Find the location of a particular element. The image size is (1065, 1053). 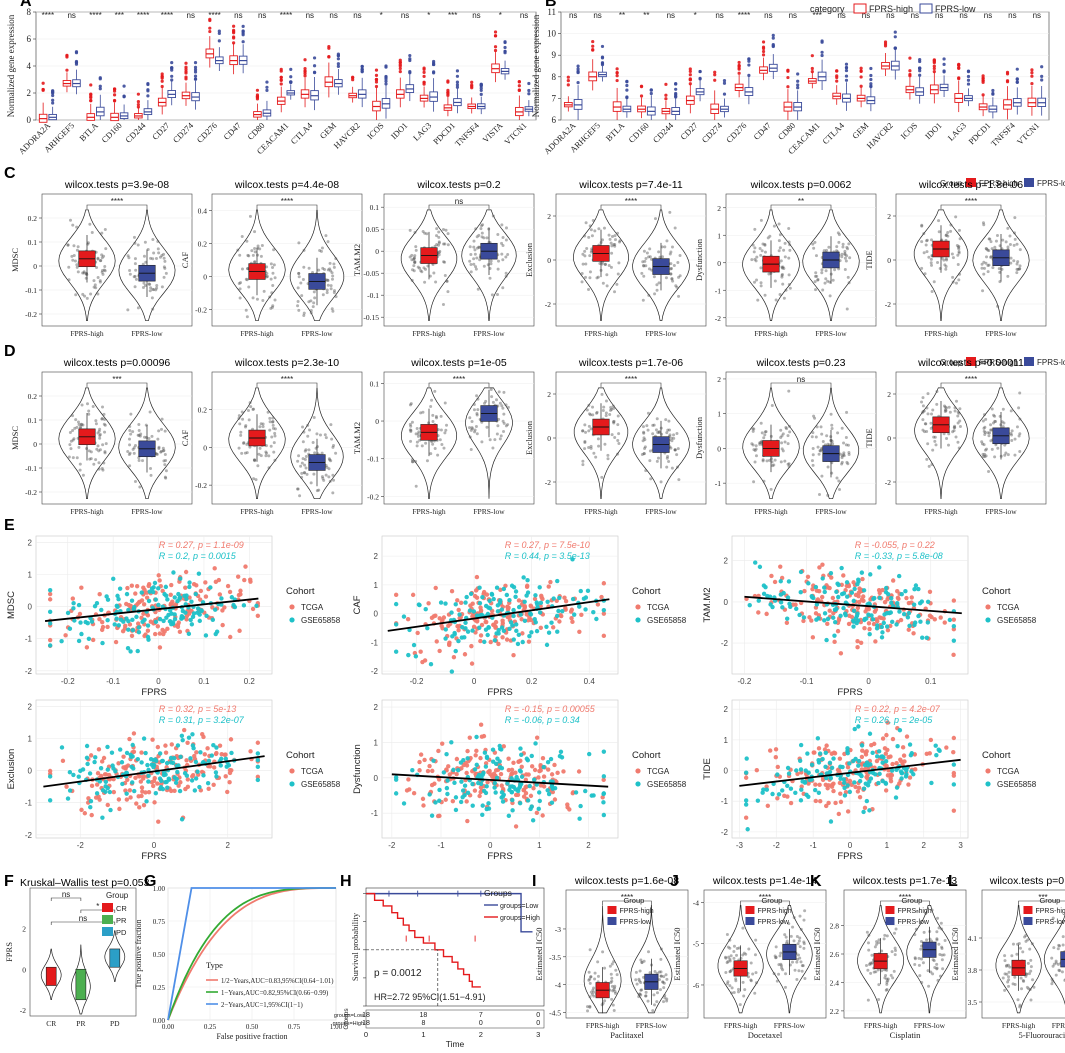

y-tick-label: -0.1 is located at coordinates (373, 459).